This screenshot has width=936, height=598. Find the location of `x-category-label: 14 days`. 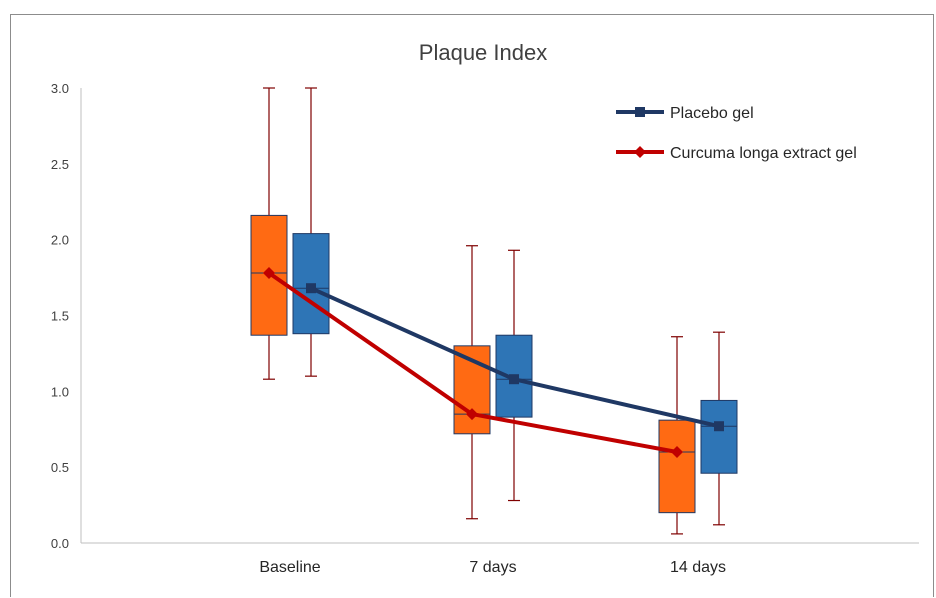

x-category-label: 14 days is located at coordinates (698, 567).